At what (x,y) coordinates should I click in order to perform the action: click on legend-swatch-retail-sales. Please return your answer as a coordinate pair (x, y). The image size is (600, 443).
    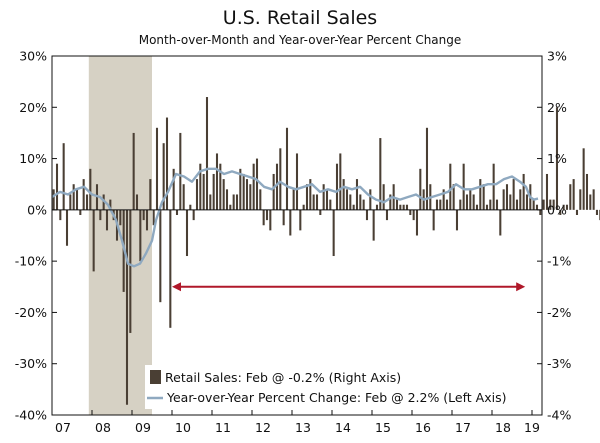
    Looking at the image, I should click on (155, 377).